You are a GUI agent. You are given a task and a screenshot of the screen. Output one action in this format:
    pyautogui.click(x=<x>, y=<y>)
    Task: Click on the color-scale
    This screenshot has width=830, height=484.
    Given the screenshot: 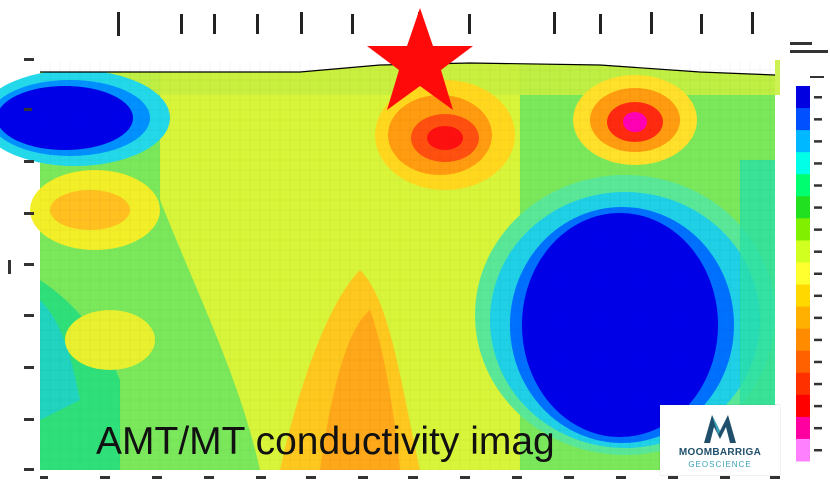 What is the action you would take?
    pyautogui.click(x=809, y=274)
    